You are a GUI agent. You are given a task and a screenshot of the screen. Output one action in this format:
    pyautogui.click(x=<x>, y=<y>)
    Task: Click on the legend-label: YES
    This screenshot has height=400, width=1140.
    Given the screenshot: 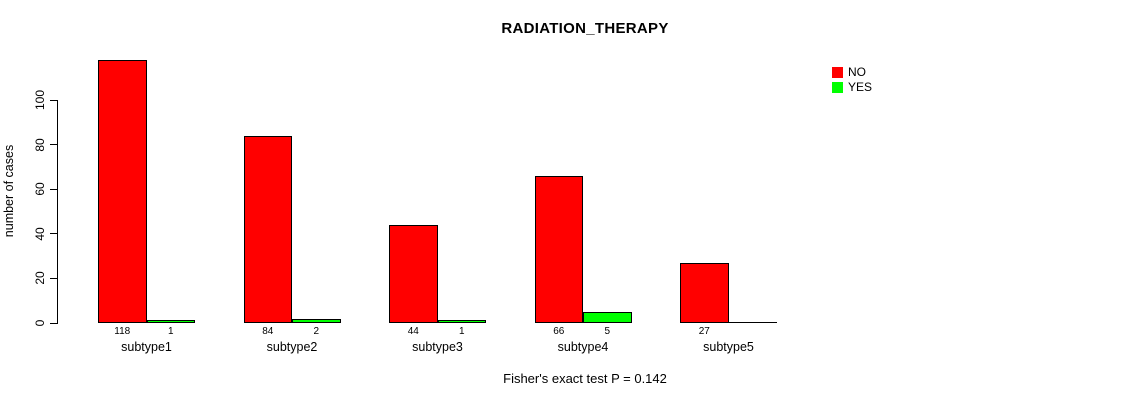 What is the action you would take?
    pyautogui.click(x=860, y=87)
    